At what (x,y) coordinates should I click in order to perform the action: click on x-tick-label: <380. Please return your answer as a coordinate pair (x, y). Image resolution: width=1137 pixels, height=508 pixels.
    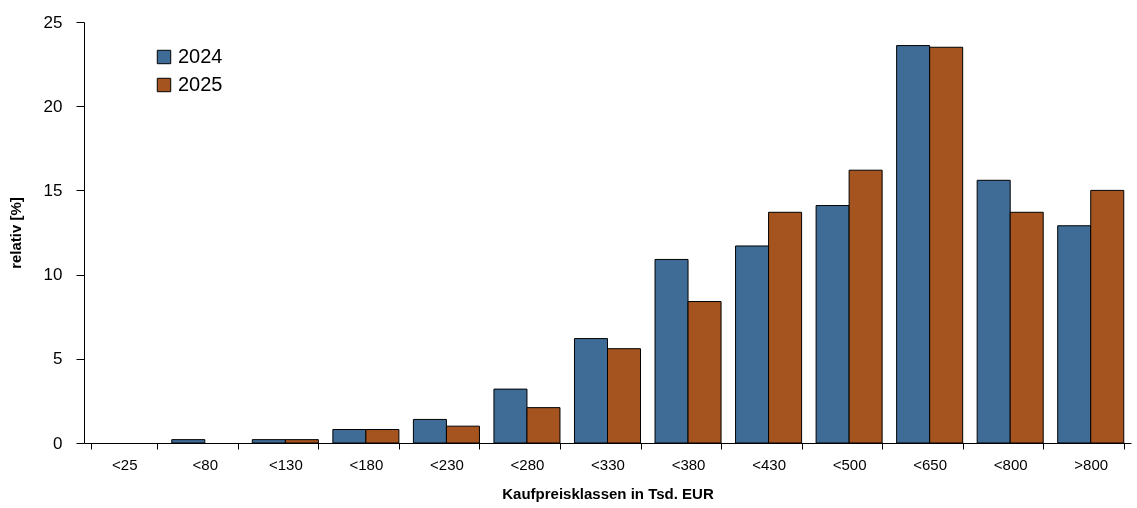
    Looking at the image, I should click on (688, 464).